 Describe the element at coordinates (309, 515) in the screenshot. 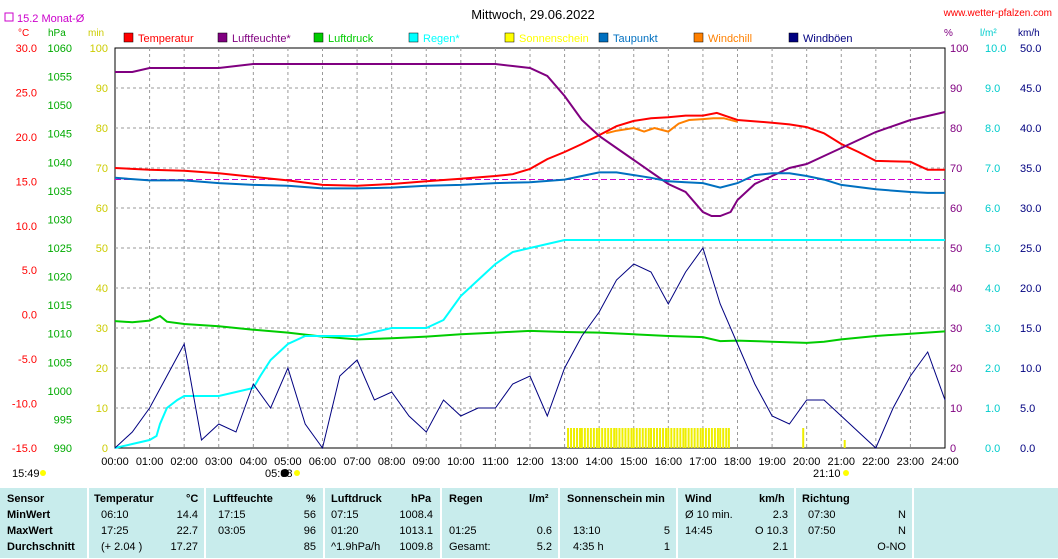

I see `stats-cell-hum-v: 56` at that location.